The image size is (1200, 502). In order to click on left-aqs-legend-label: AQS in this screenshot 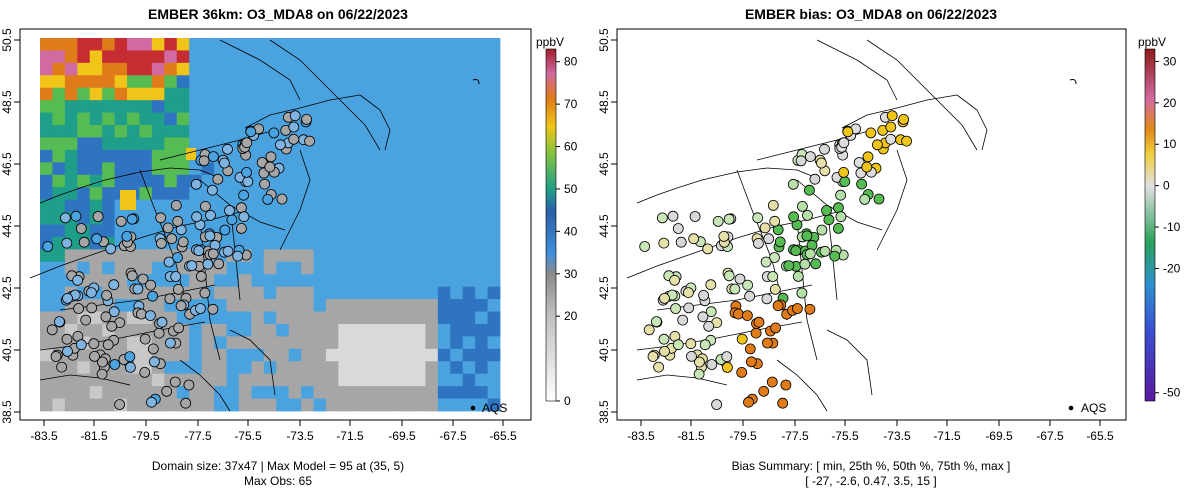, I will do `click(494, 408)`.